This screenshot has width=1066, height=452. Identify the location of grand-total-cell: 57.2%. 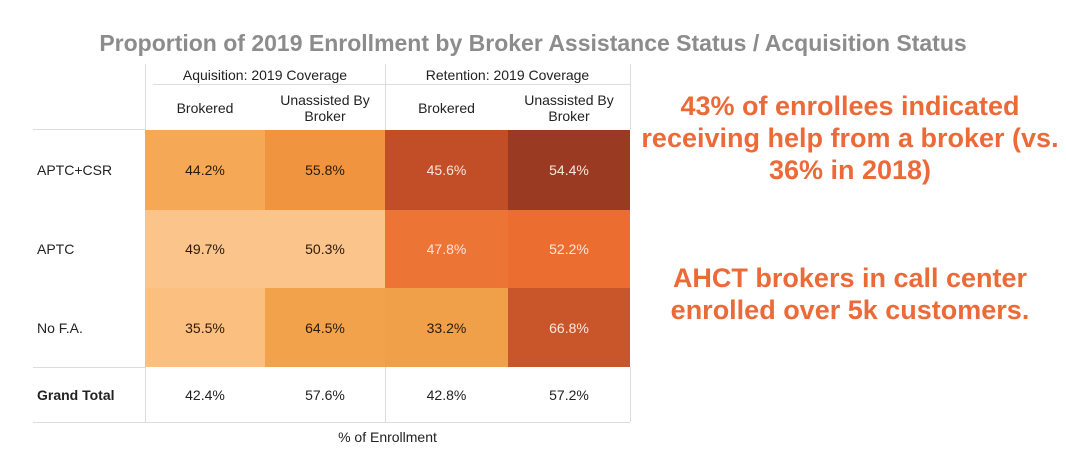
(569, 394).